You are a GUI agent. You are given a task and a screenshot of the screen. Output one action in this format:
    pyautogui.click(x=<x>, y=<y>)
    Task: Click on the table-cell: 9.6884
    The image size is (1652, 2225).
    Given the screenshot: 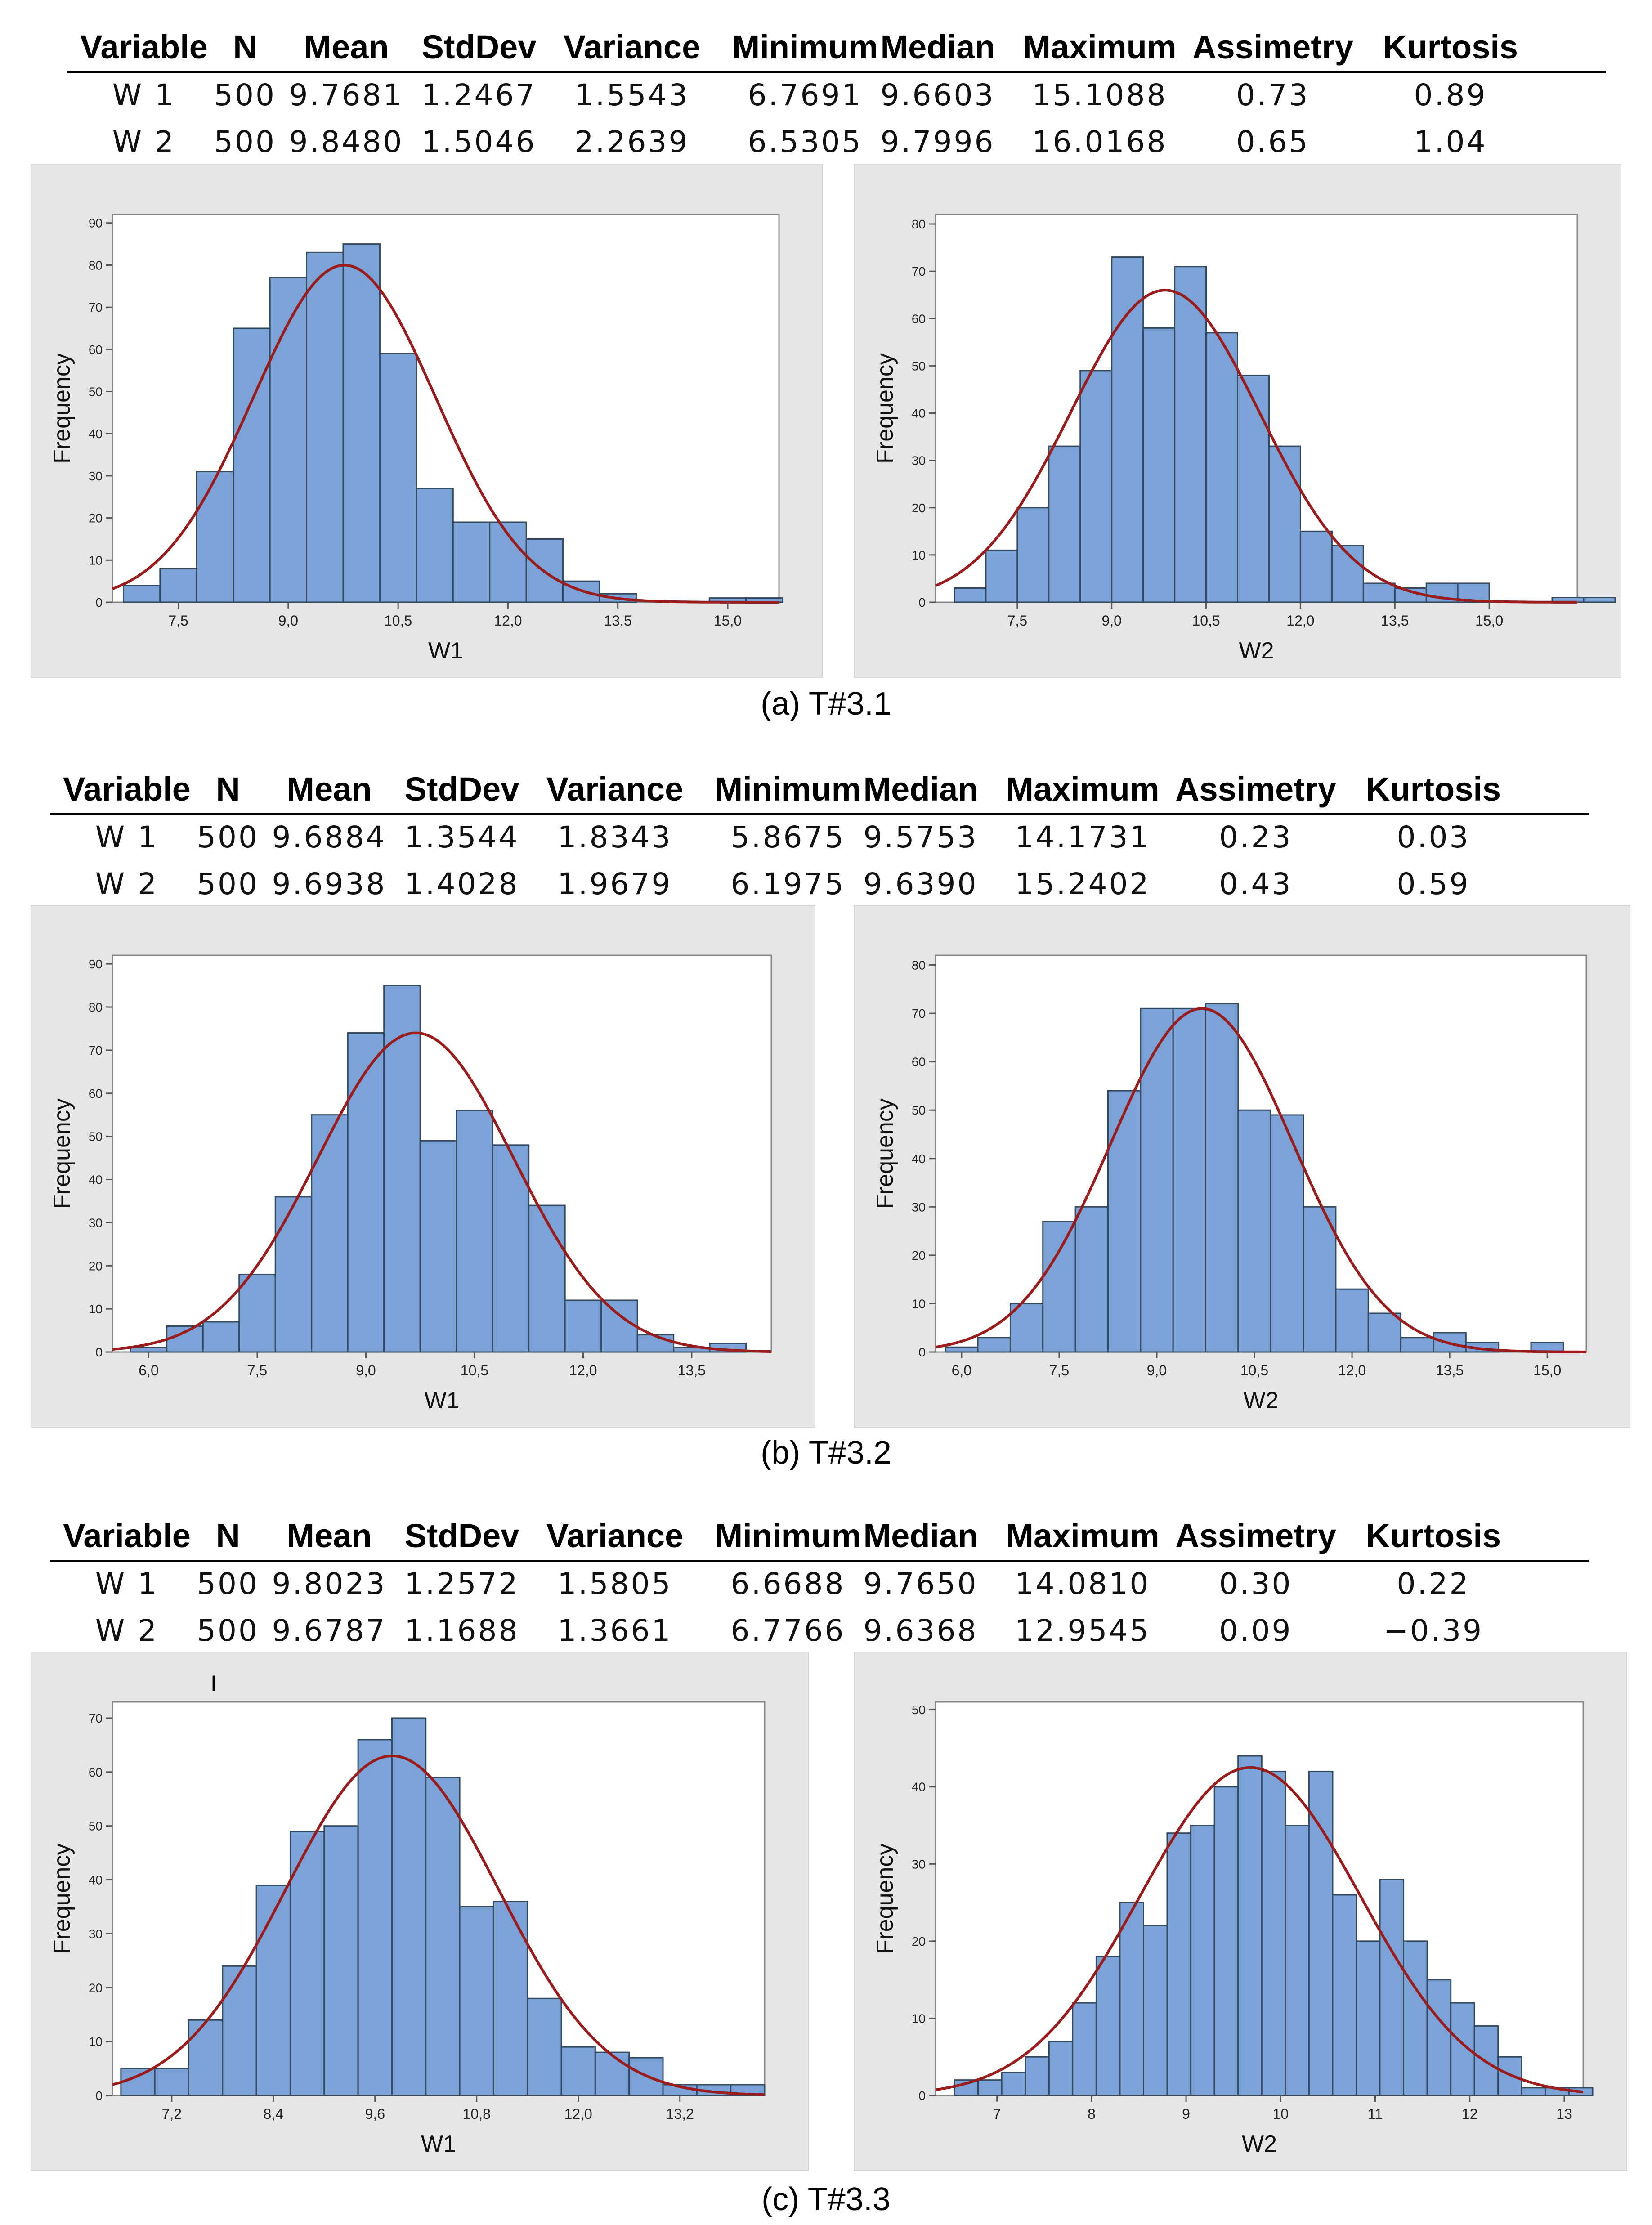 What is the action you would take?
    pyautogui.click(x=329, y=837)
    